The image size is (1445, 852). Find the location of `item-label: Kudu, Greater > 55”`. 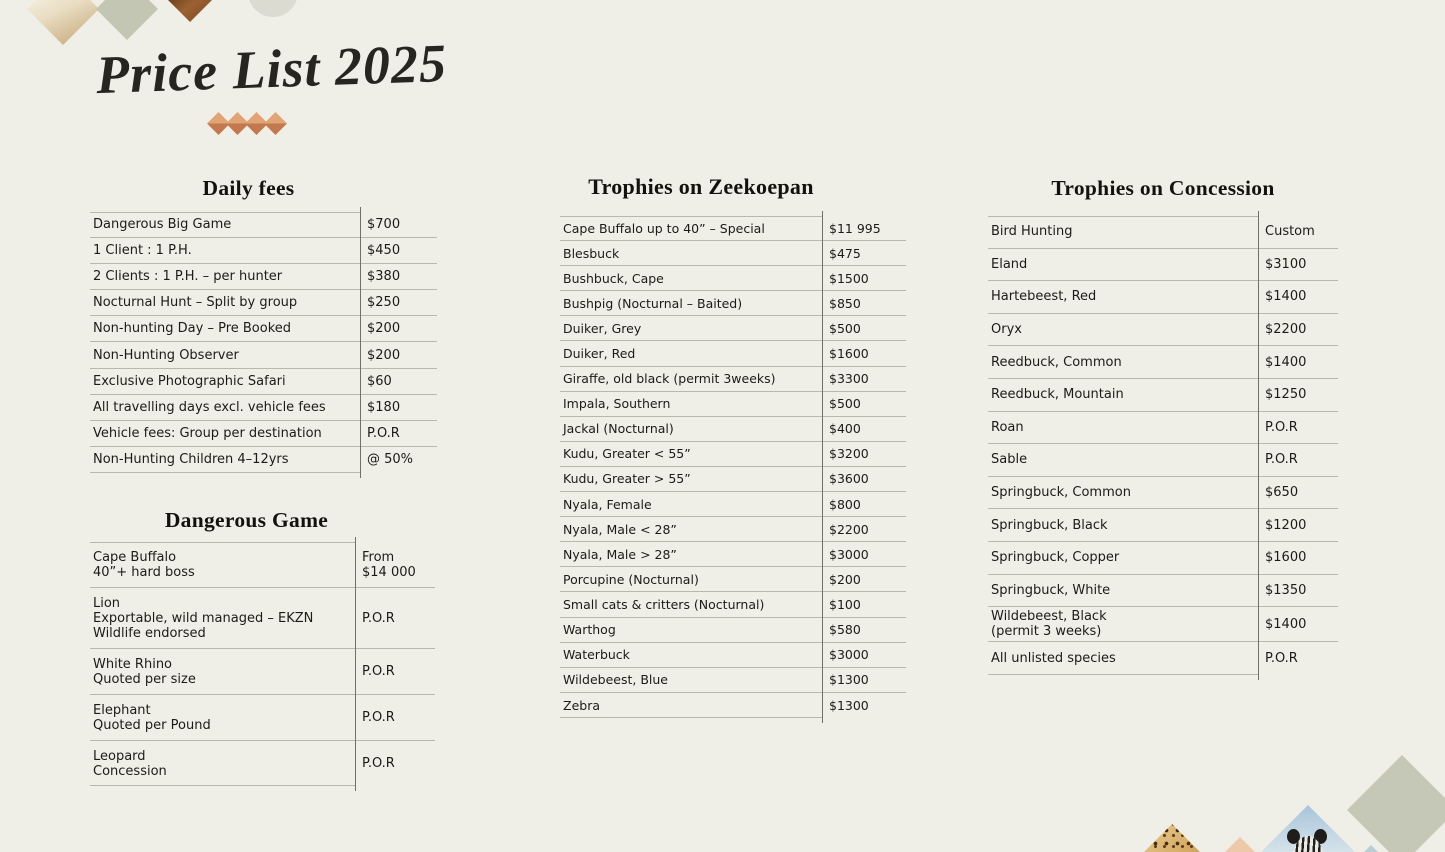

item-label: Kudu, Greater > 55” is located at coordinates (627, 479).